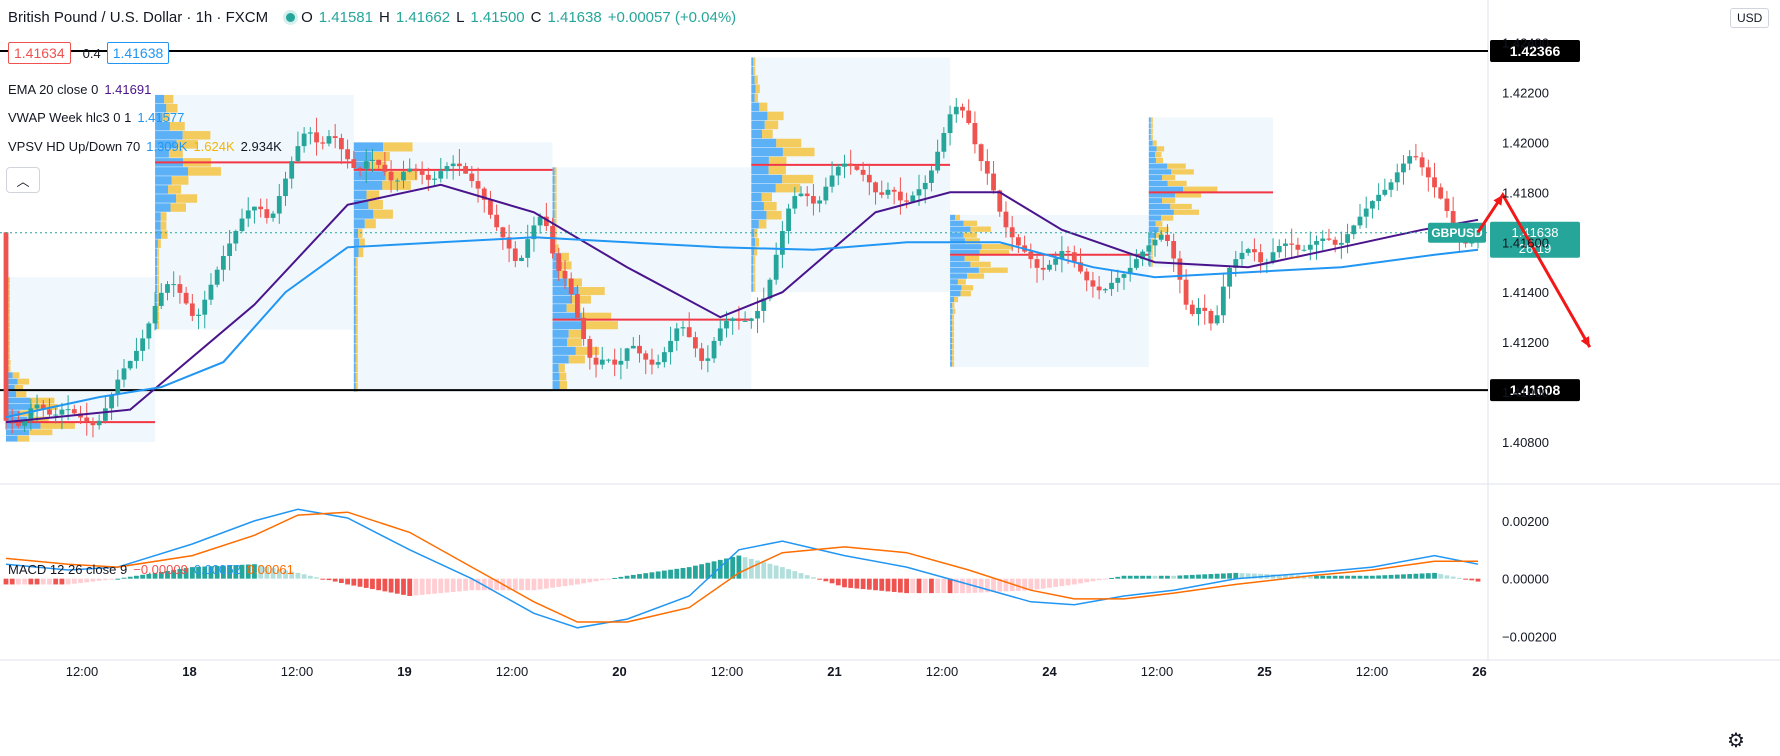  I want to click on collapse-legend-button: ︿, so click(23, 180).